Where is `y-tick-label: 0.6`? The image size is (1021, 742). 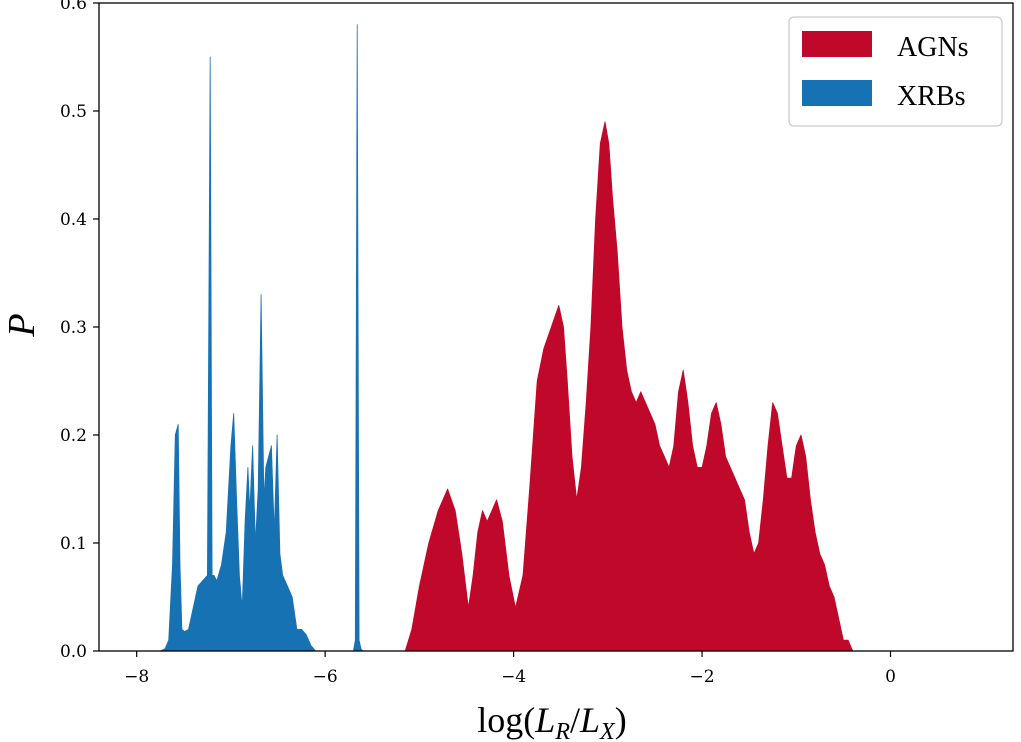 y-tick-label: 0.6 is located at coordinates (73, 7).